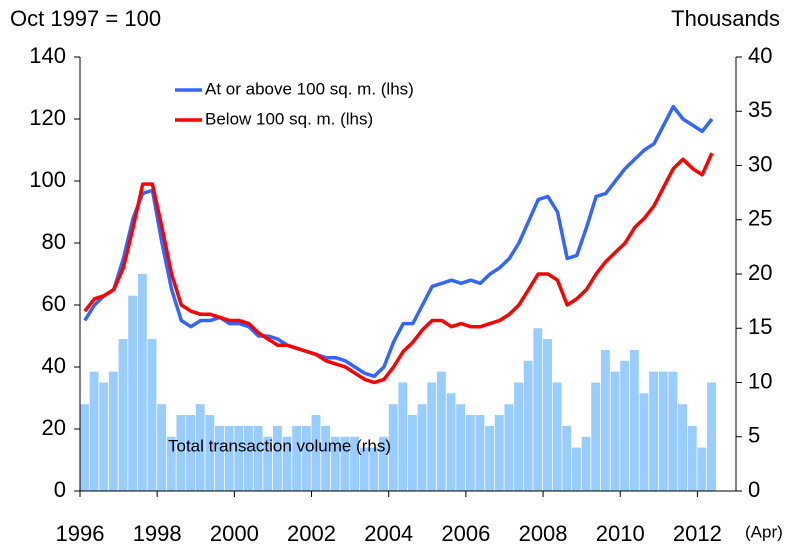 The height and width of the screenshot is (558, 800). I want to click on x-tick-label: 2008, so click(543, 533).